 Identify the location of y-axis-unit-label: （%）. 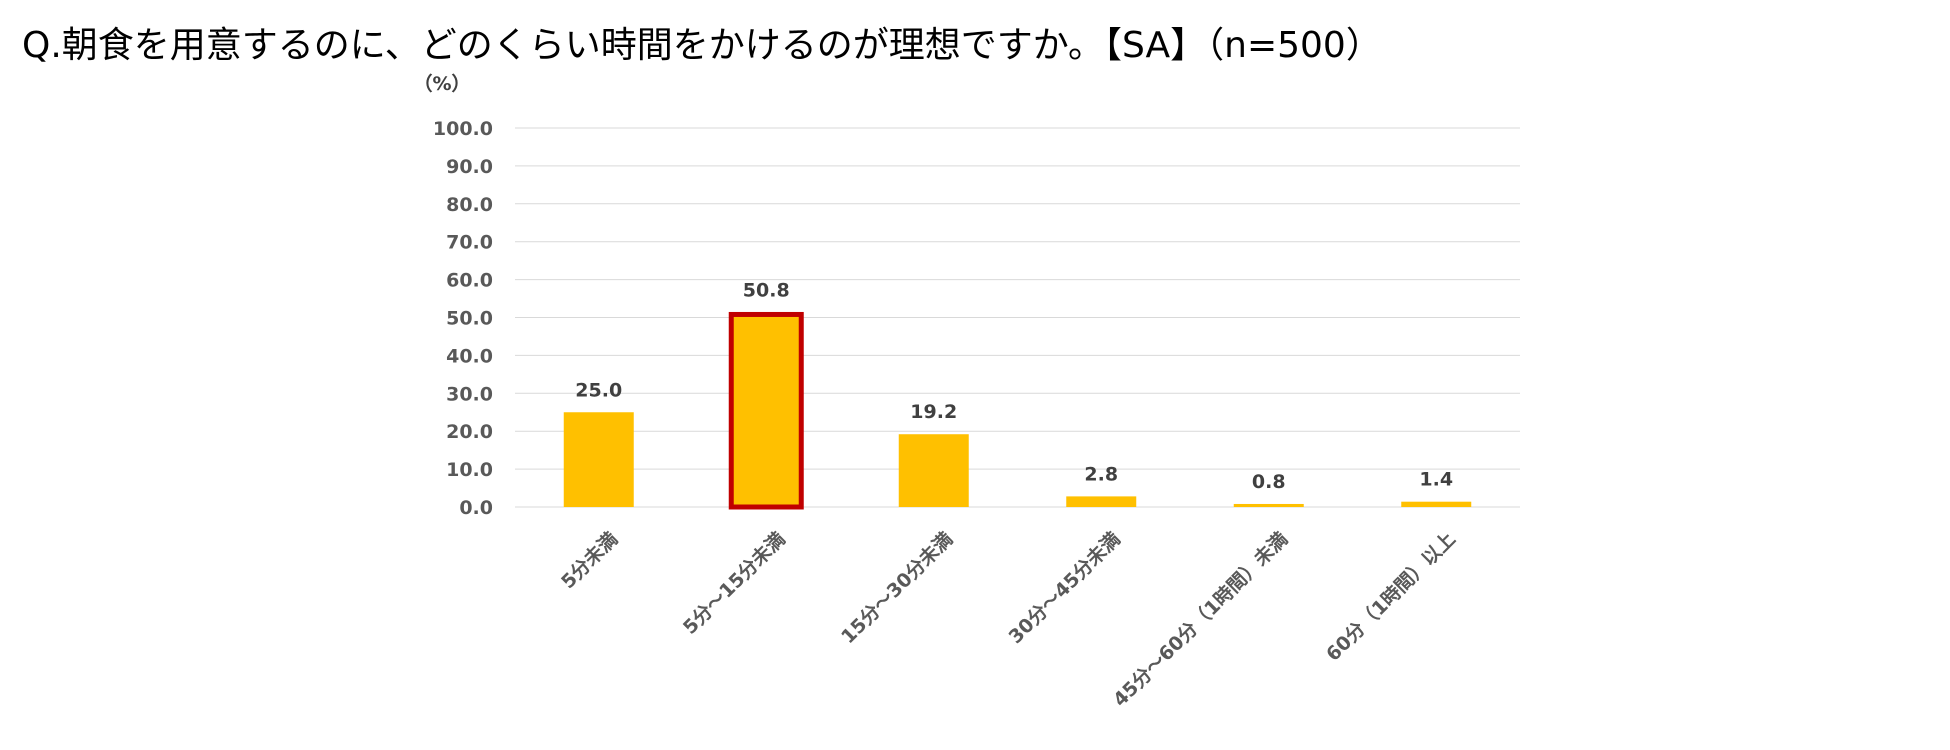
(441, 83).